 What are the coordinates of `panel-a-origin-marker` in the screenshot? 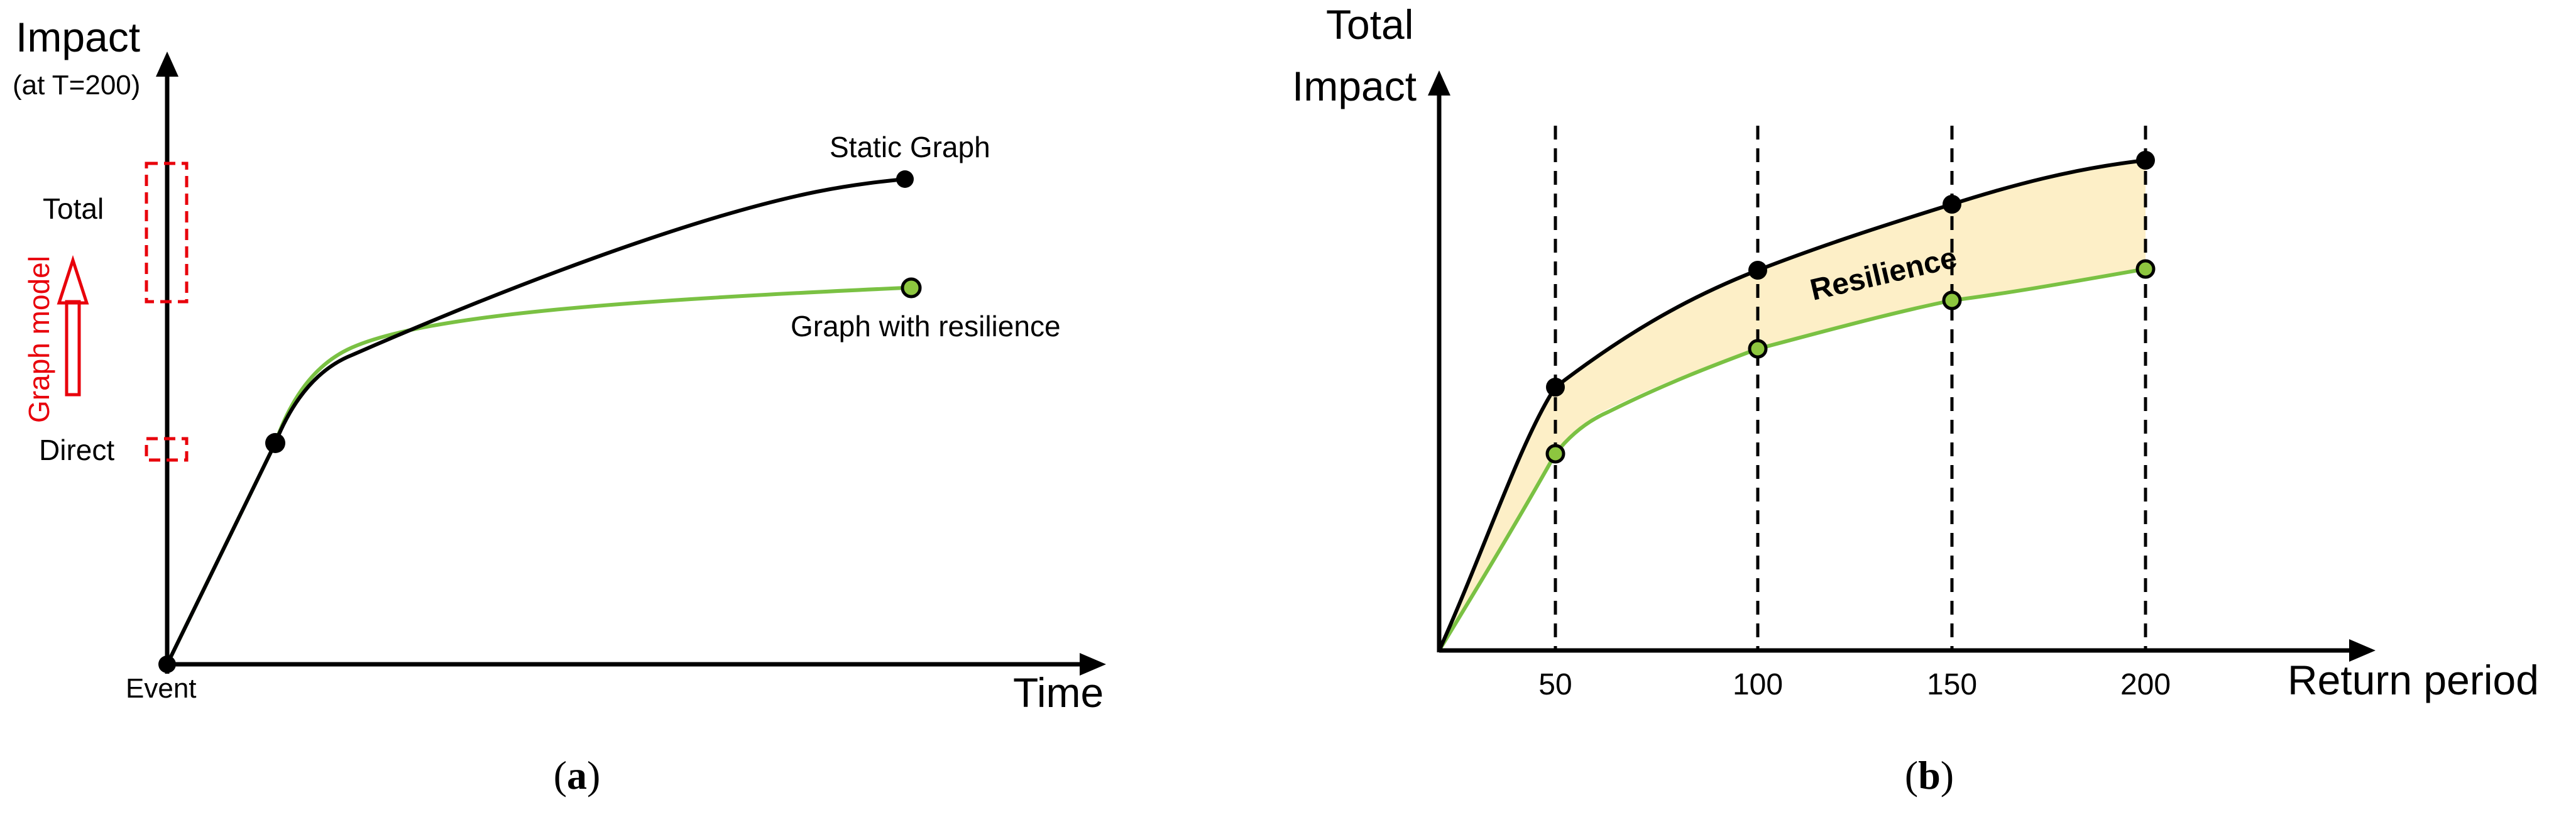 It's located at (167, 664).